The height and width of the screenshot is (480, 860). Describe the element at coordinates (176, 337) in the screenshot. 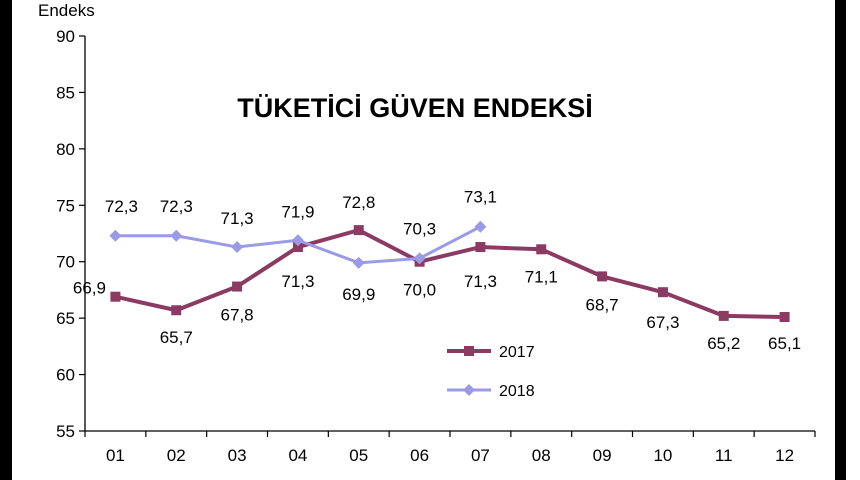

I see `data-label-2017: 65,7` at that location.